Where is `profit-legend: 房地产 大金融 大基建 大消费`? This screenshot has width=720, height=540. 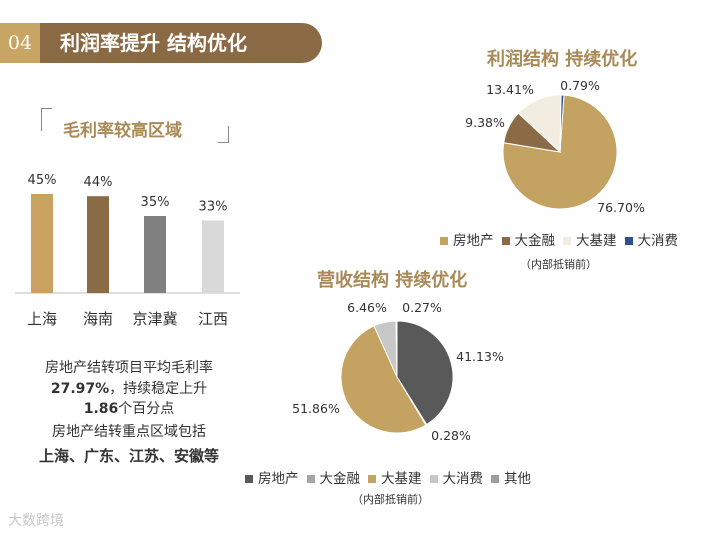
profit-legend: 房地产 大金融 大基建 大消费 is located at coordinates (563, 239).